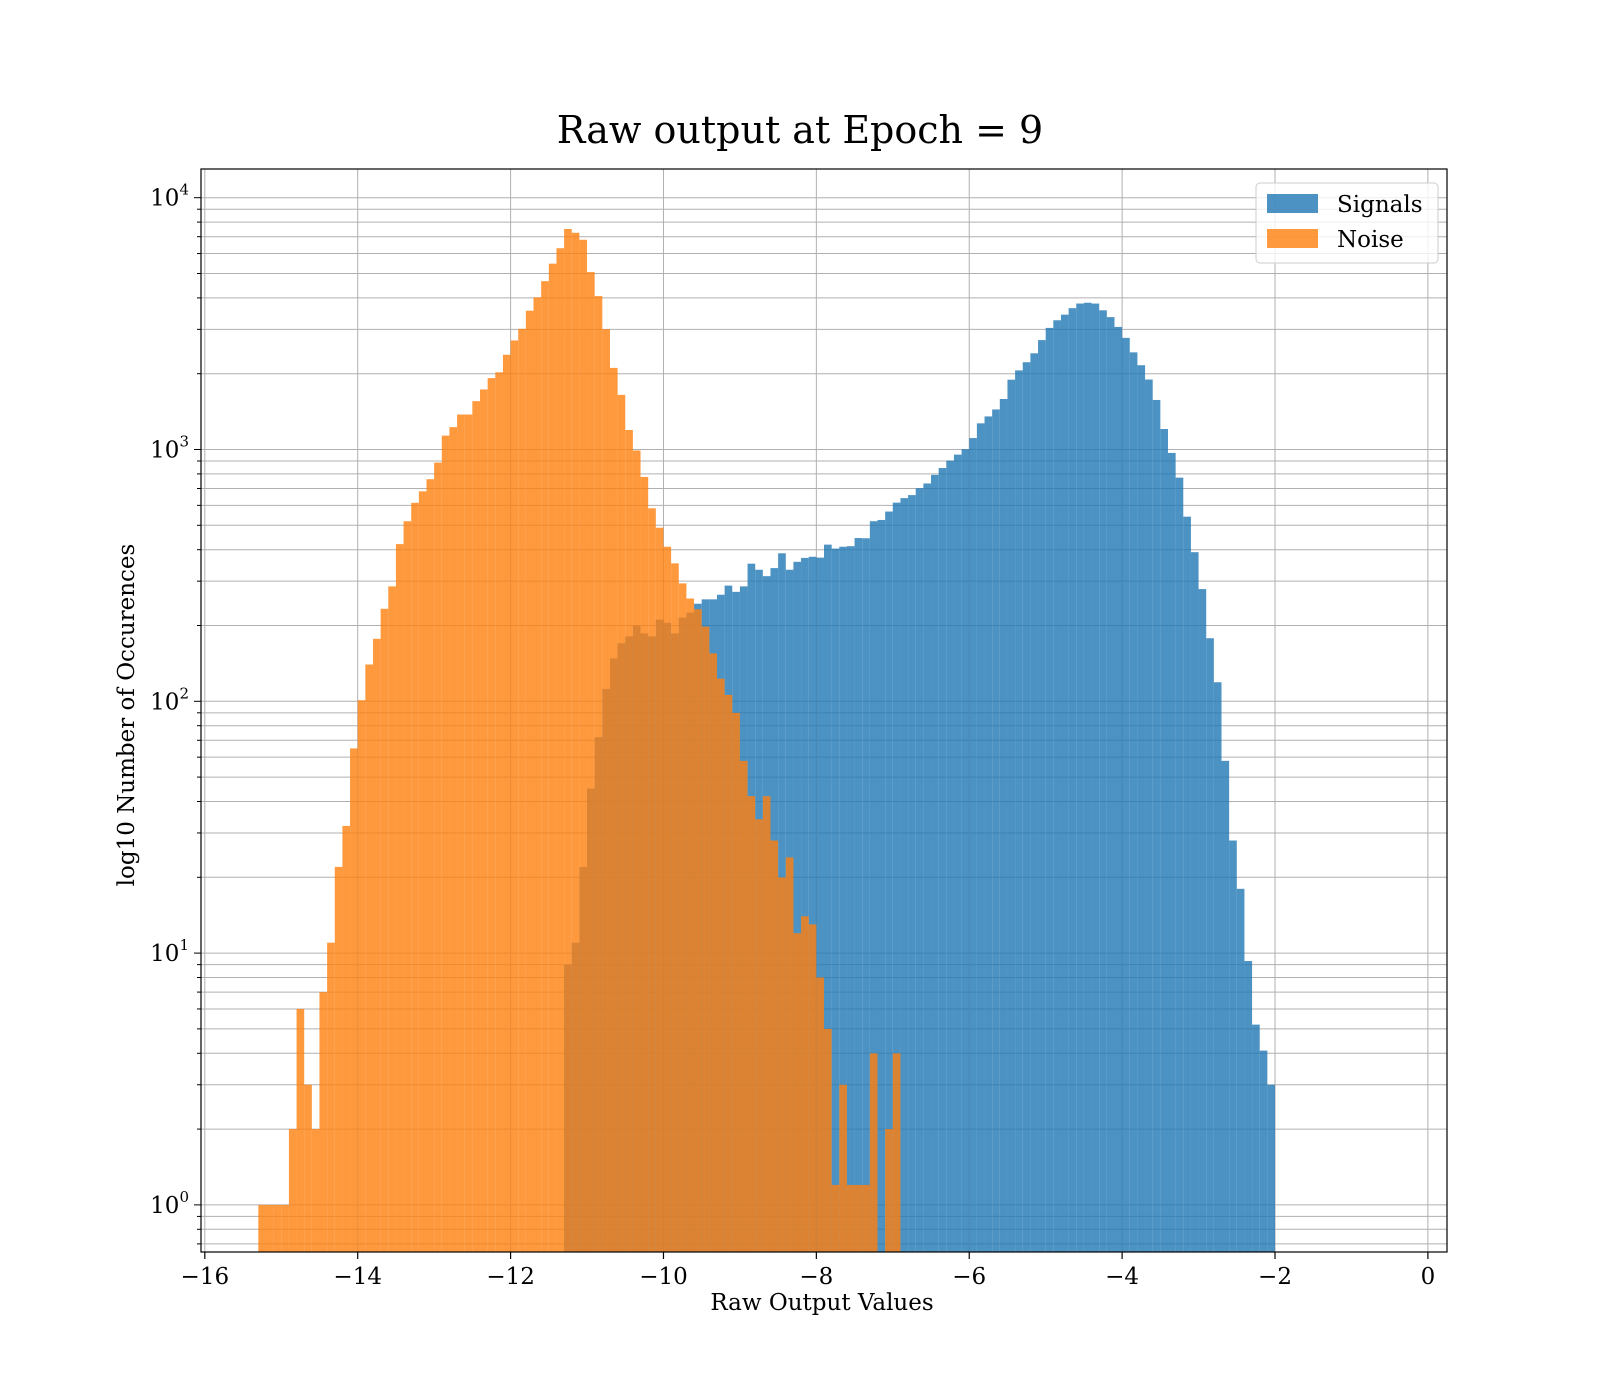  What do you see at coordinates (169, 196) in the screenshot?
I see `y-tick-label: 10⁴` at bounding box center [169, 196].